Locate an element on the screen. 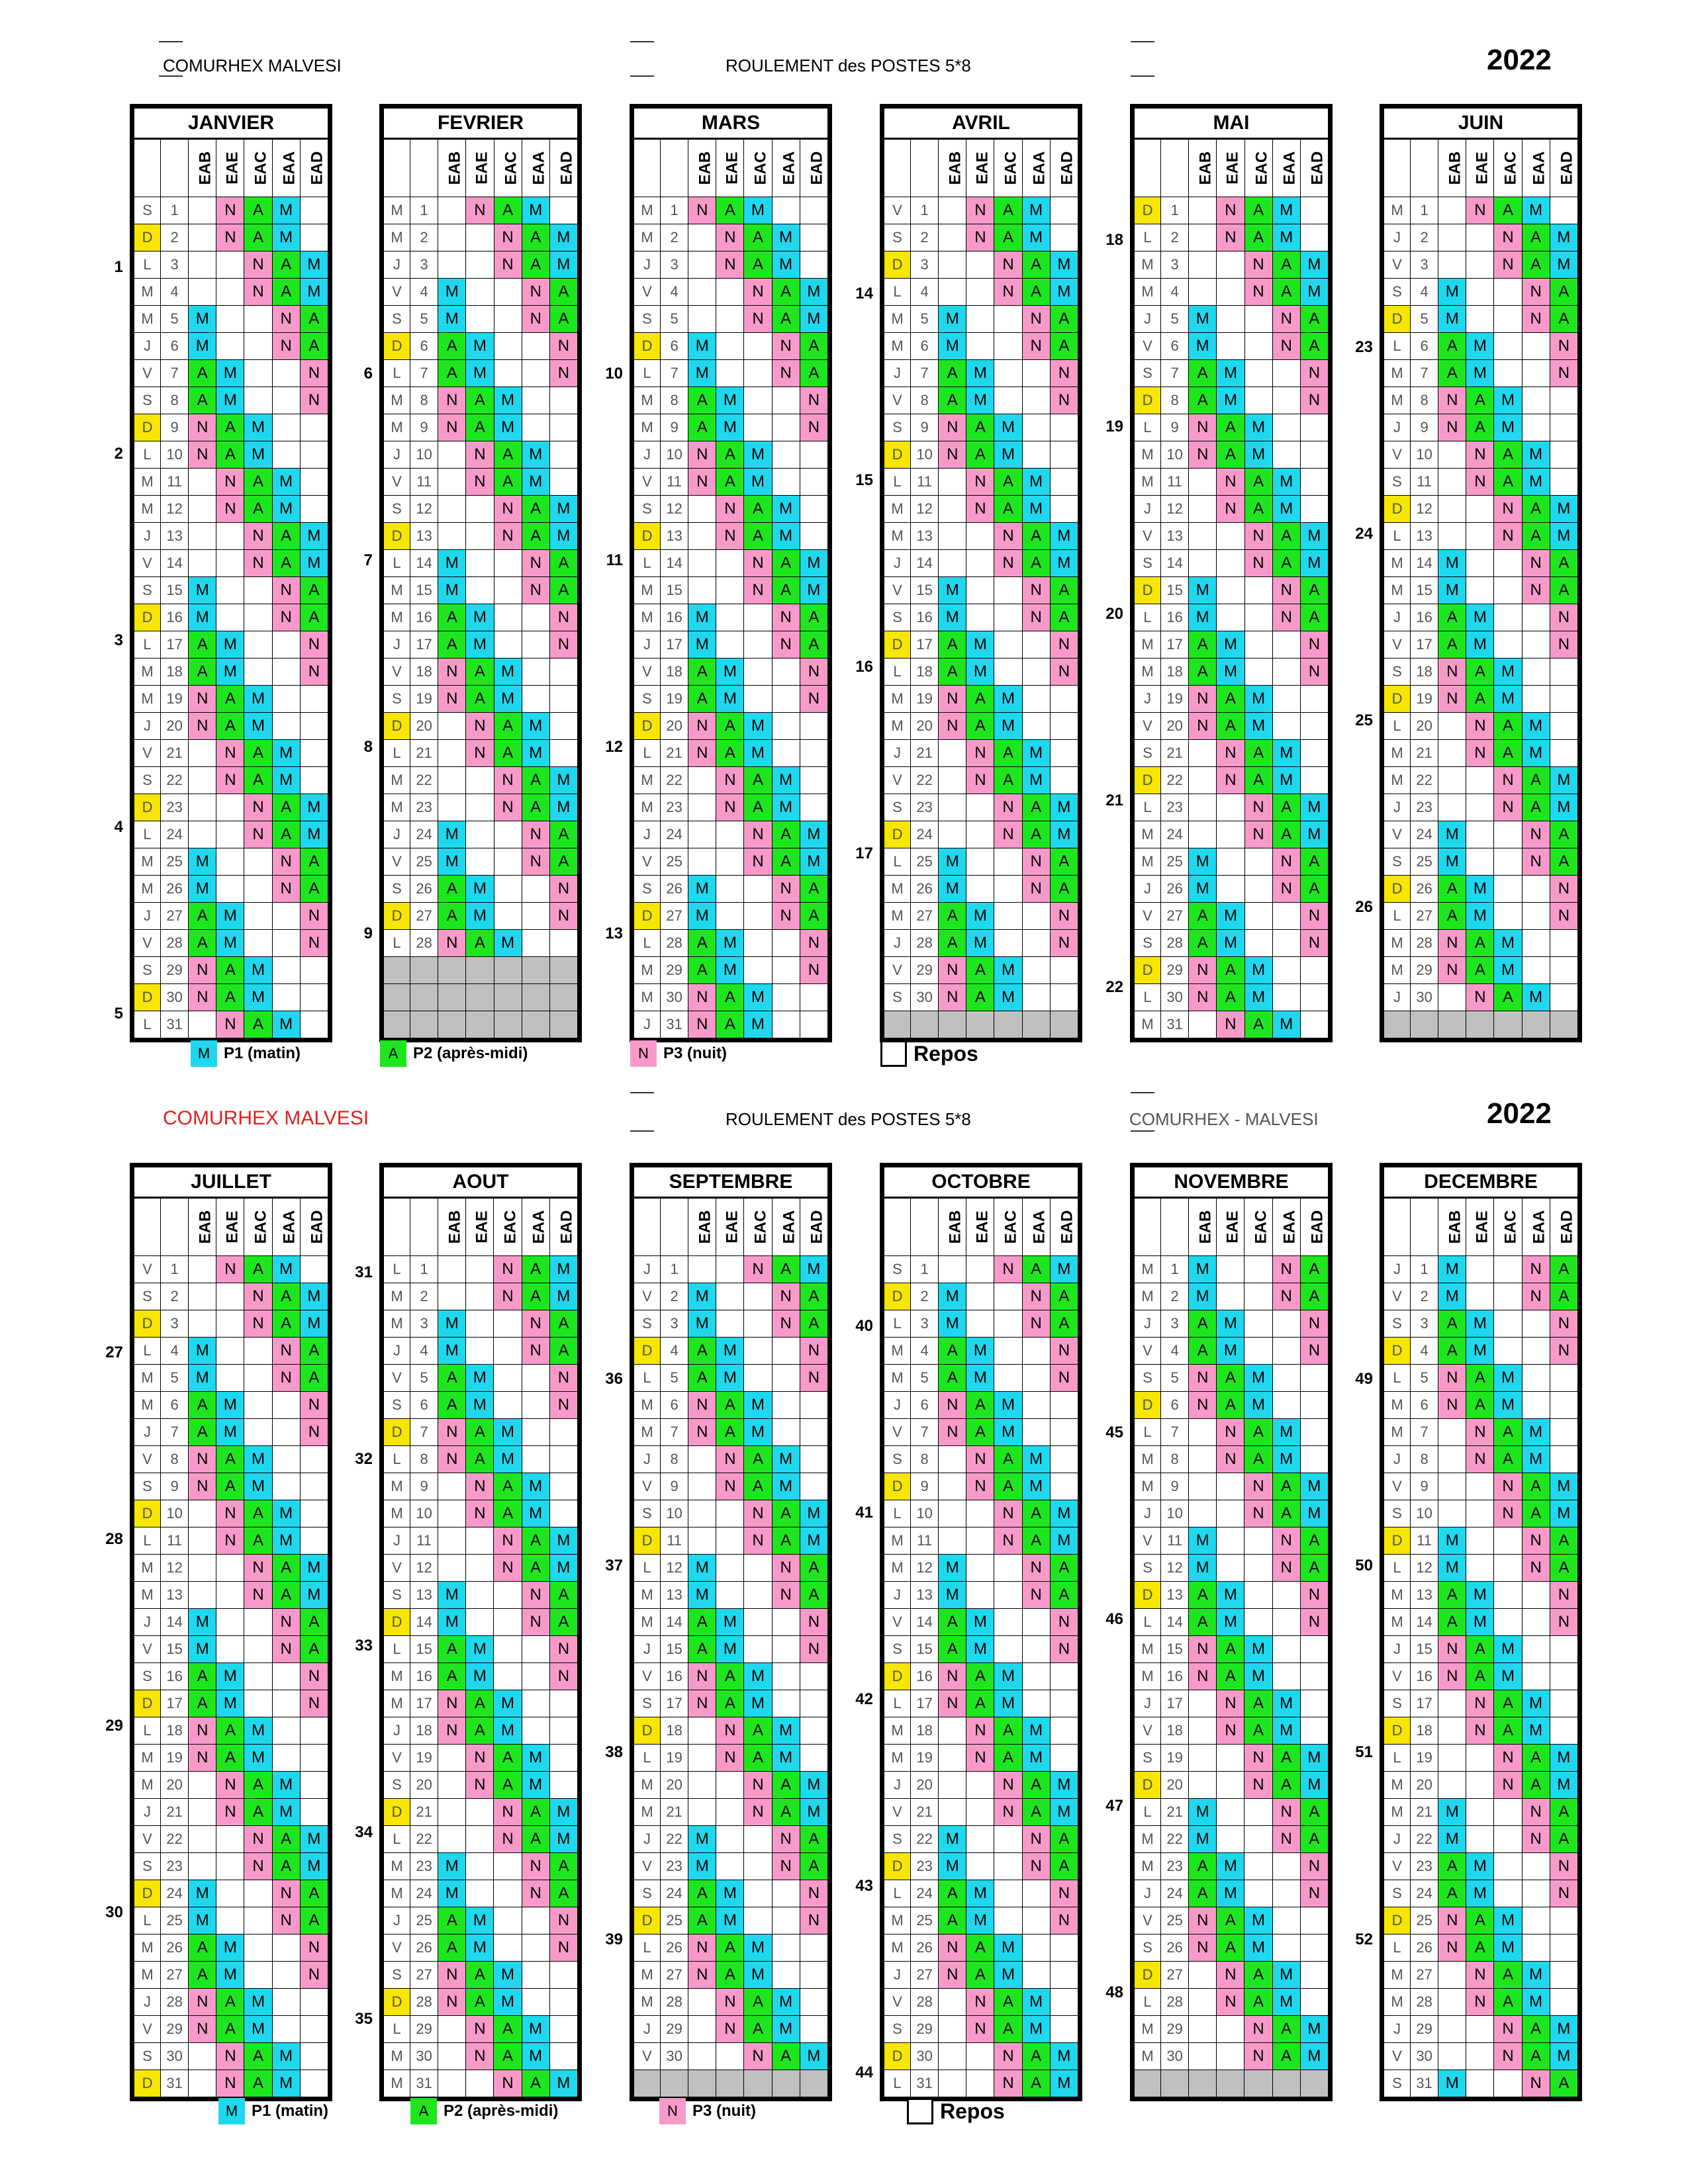 The width and height of the screenshot is (1688, 2184). table-row: L 18 A M N is located at coordinates (981, 672).